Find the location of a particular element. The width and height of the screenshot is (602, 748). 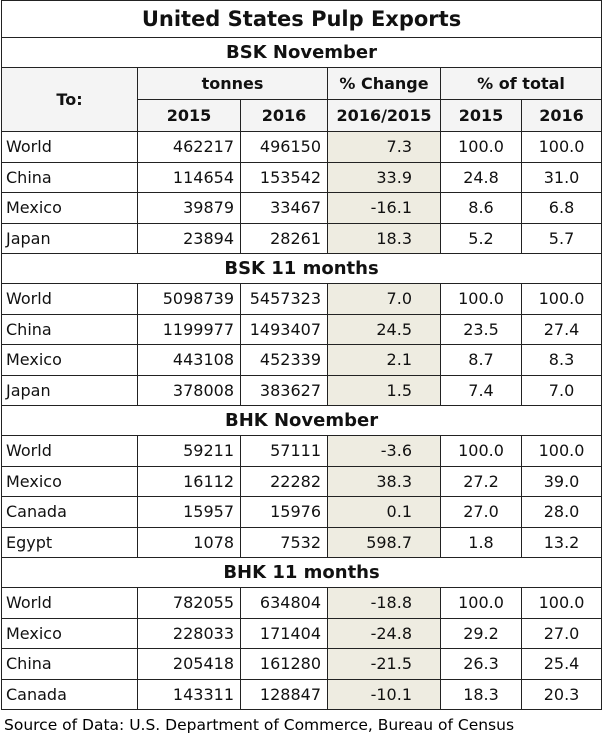

cell: 28261 is located at coordinates (284, 238).